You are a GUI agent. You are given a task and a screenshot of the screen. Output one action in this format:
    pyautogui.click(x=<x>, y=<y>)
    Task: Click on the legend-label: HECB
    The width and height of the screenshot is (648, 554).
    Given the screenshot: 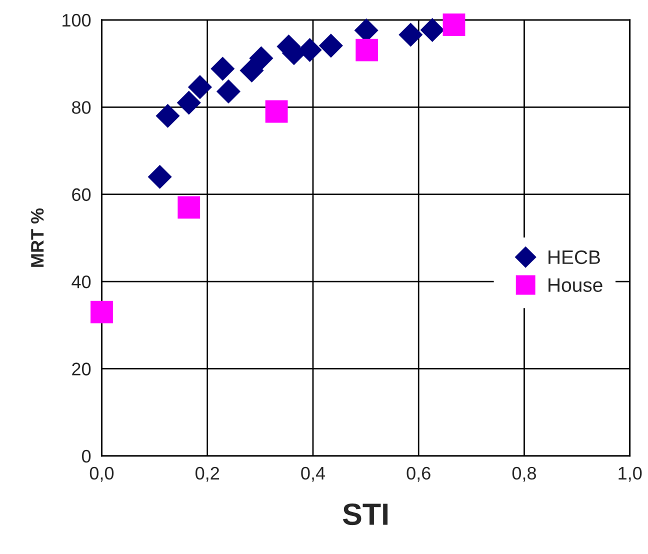 What is the action you would take?
    pyautogui.click(x=574, y=257)
    